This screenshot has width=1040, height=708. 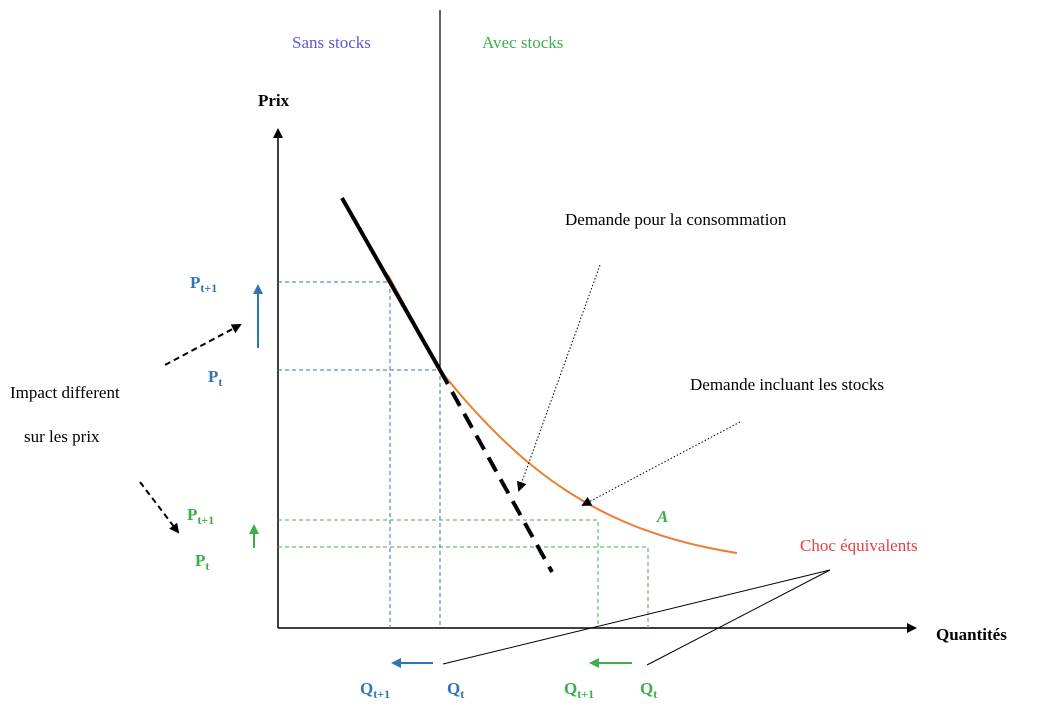 I want to click on impact-arrow-bottom, so click(x=159, y=507).